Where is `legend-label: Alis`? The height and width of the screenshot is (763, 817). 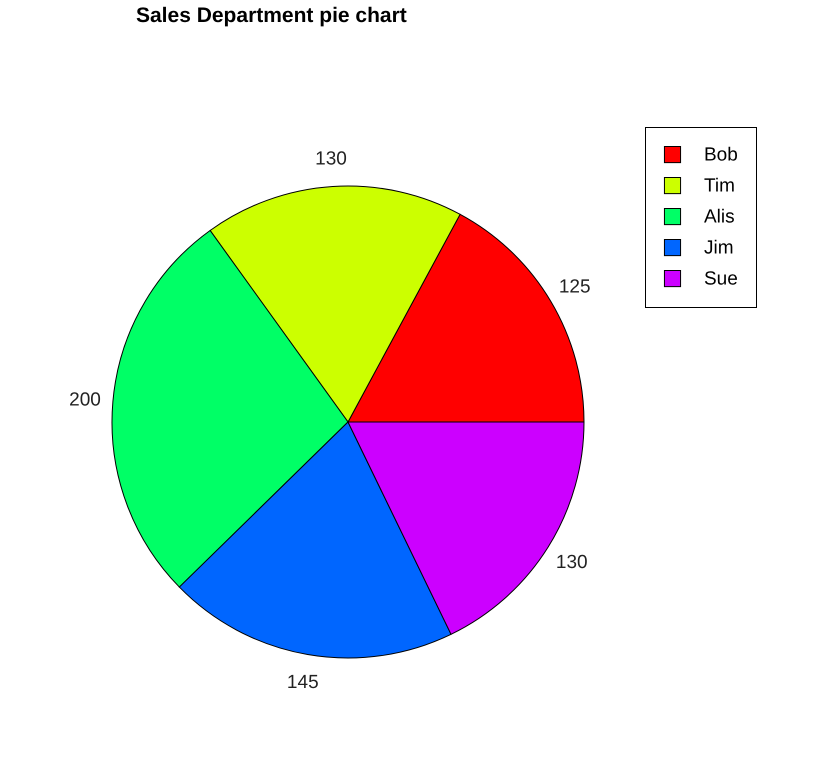 legend-label: Alis is located at coordinates (719, 217).